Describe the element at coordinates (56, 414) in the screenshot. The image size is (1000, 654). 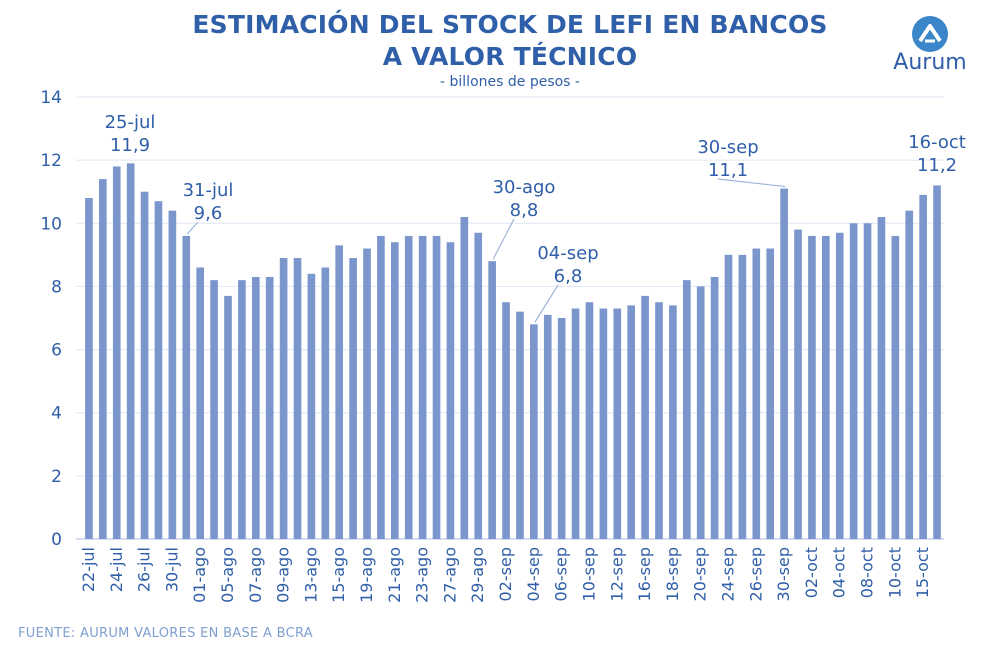
I see `y-tick-label: 4` at that location.